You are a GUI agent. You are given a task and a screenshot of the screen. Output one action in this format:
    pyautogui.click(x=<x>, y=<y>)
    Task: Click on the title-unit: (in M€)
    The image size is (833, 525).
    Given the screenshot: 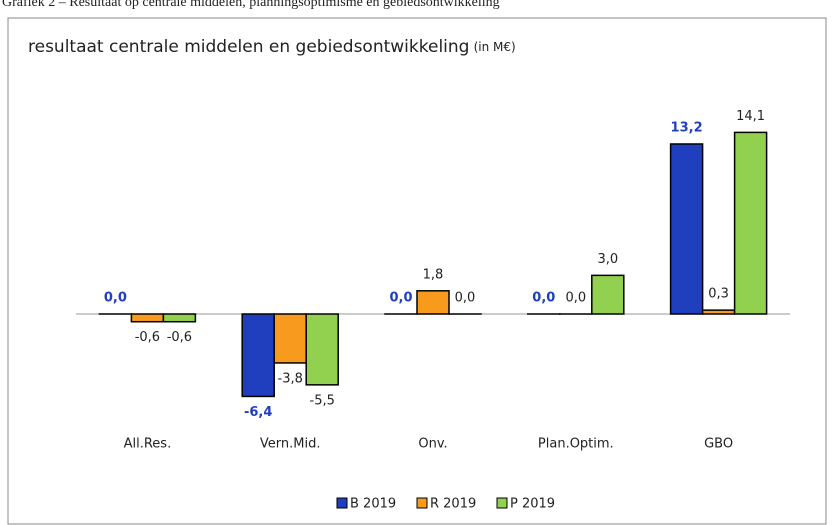 What is the action you would take?
    pyautogui.click(x=495, y=47)
    